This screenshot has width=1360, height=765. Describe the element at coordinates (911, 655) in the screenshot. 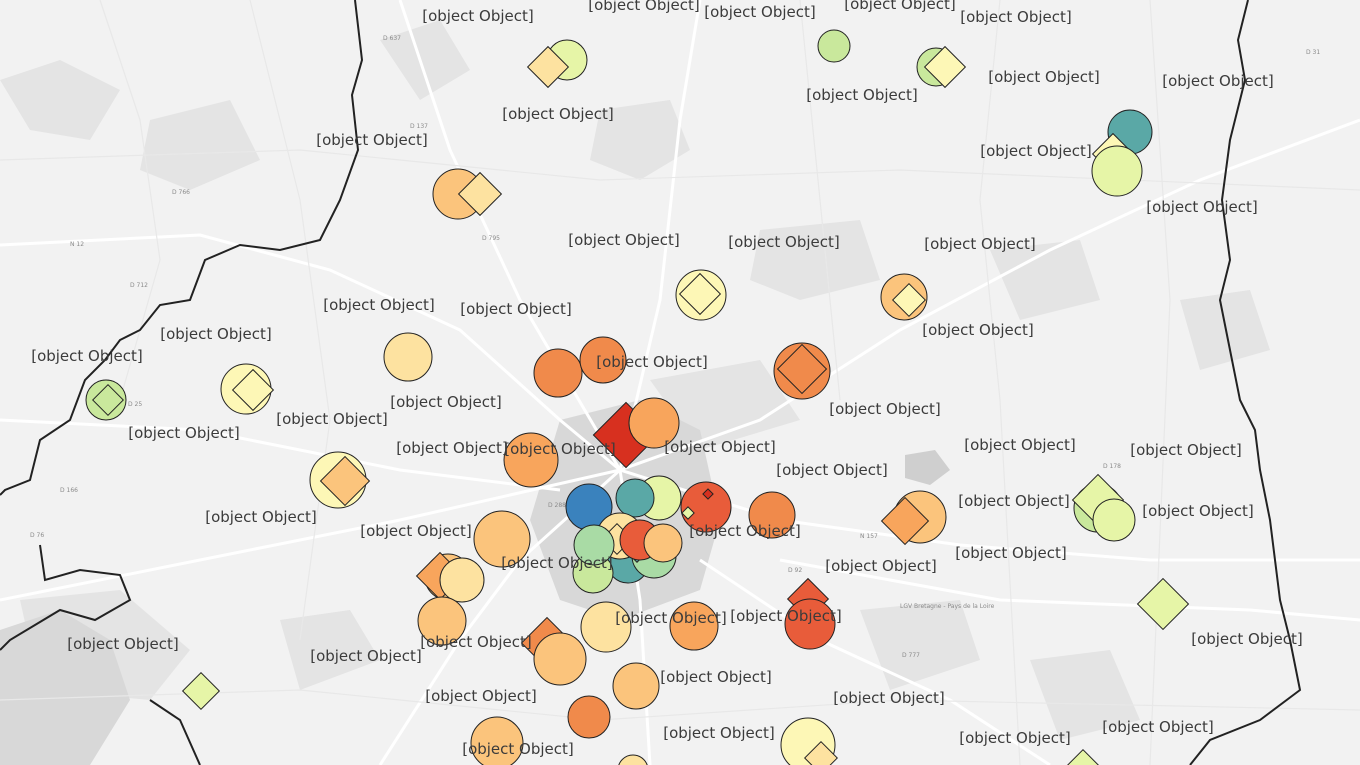

I see `road-label: D 777` at that location.